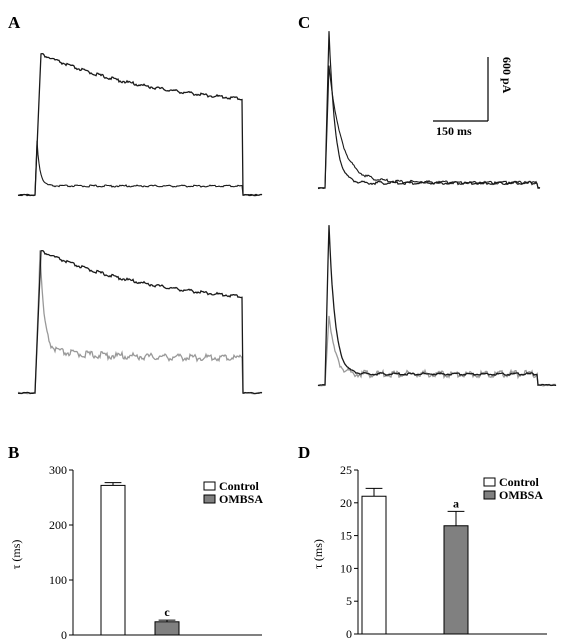 Image resolution: width=564 pixels, height=644 pixels. Describe the element at coordinates (58, 580) in the screenshot. I see `y-tick-label: 100` at that location.